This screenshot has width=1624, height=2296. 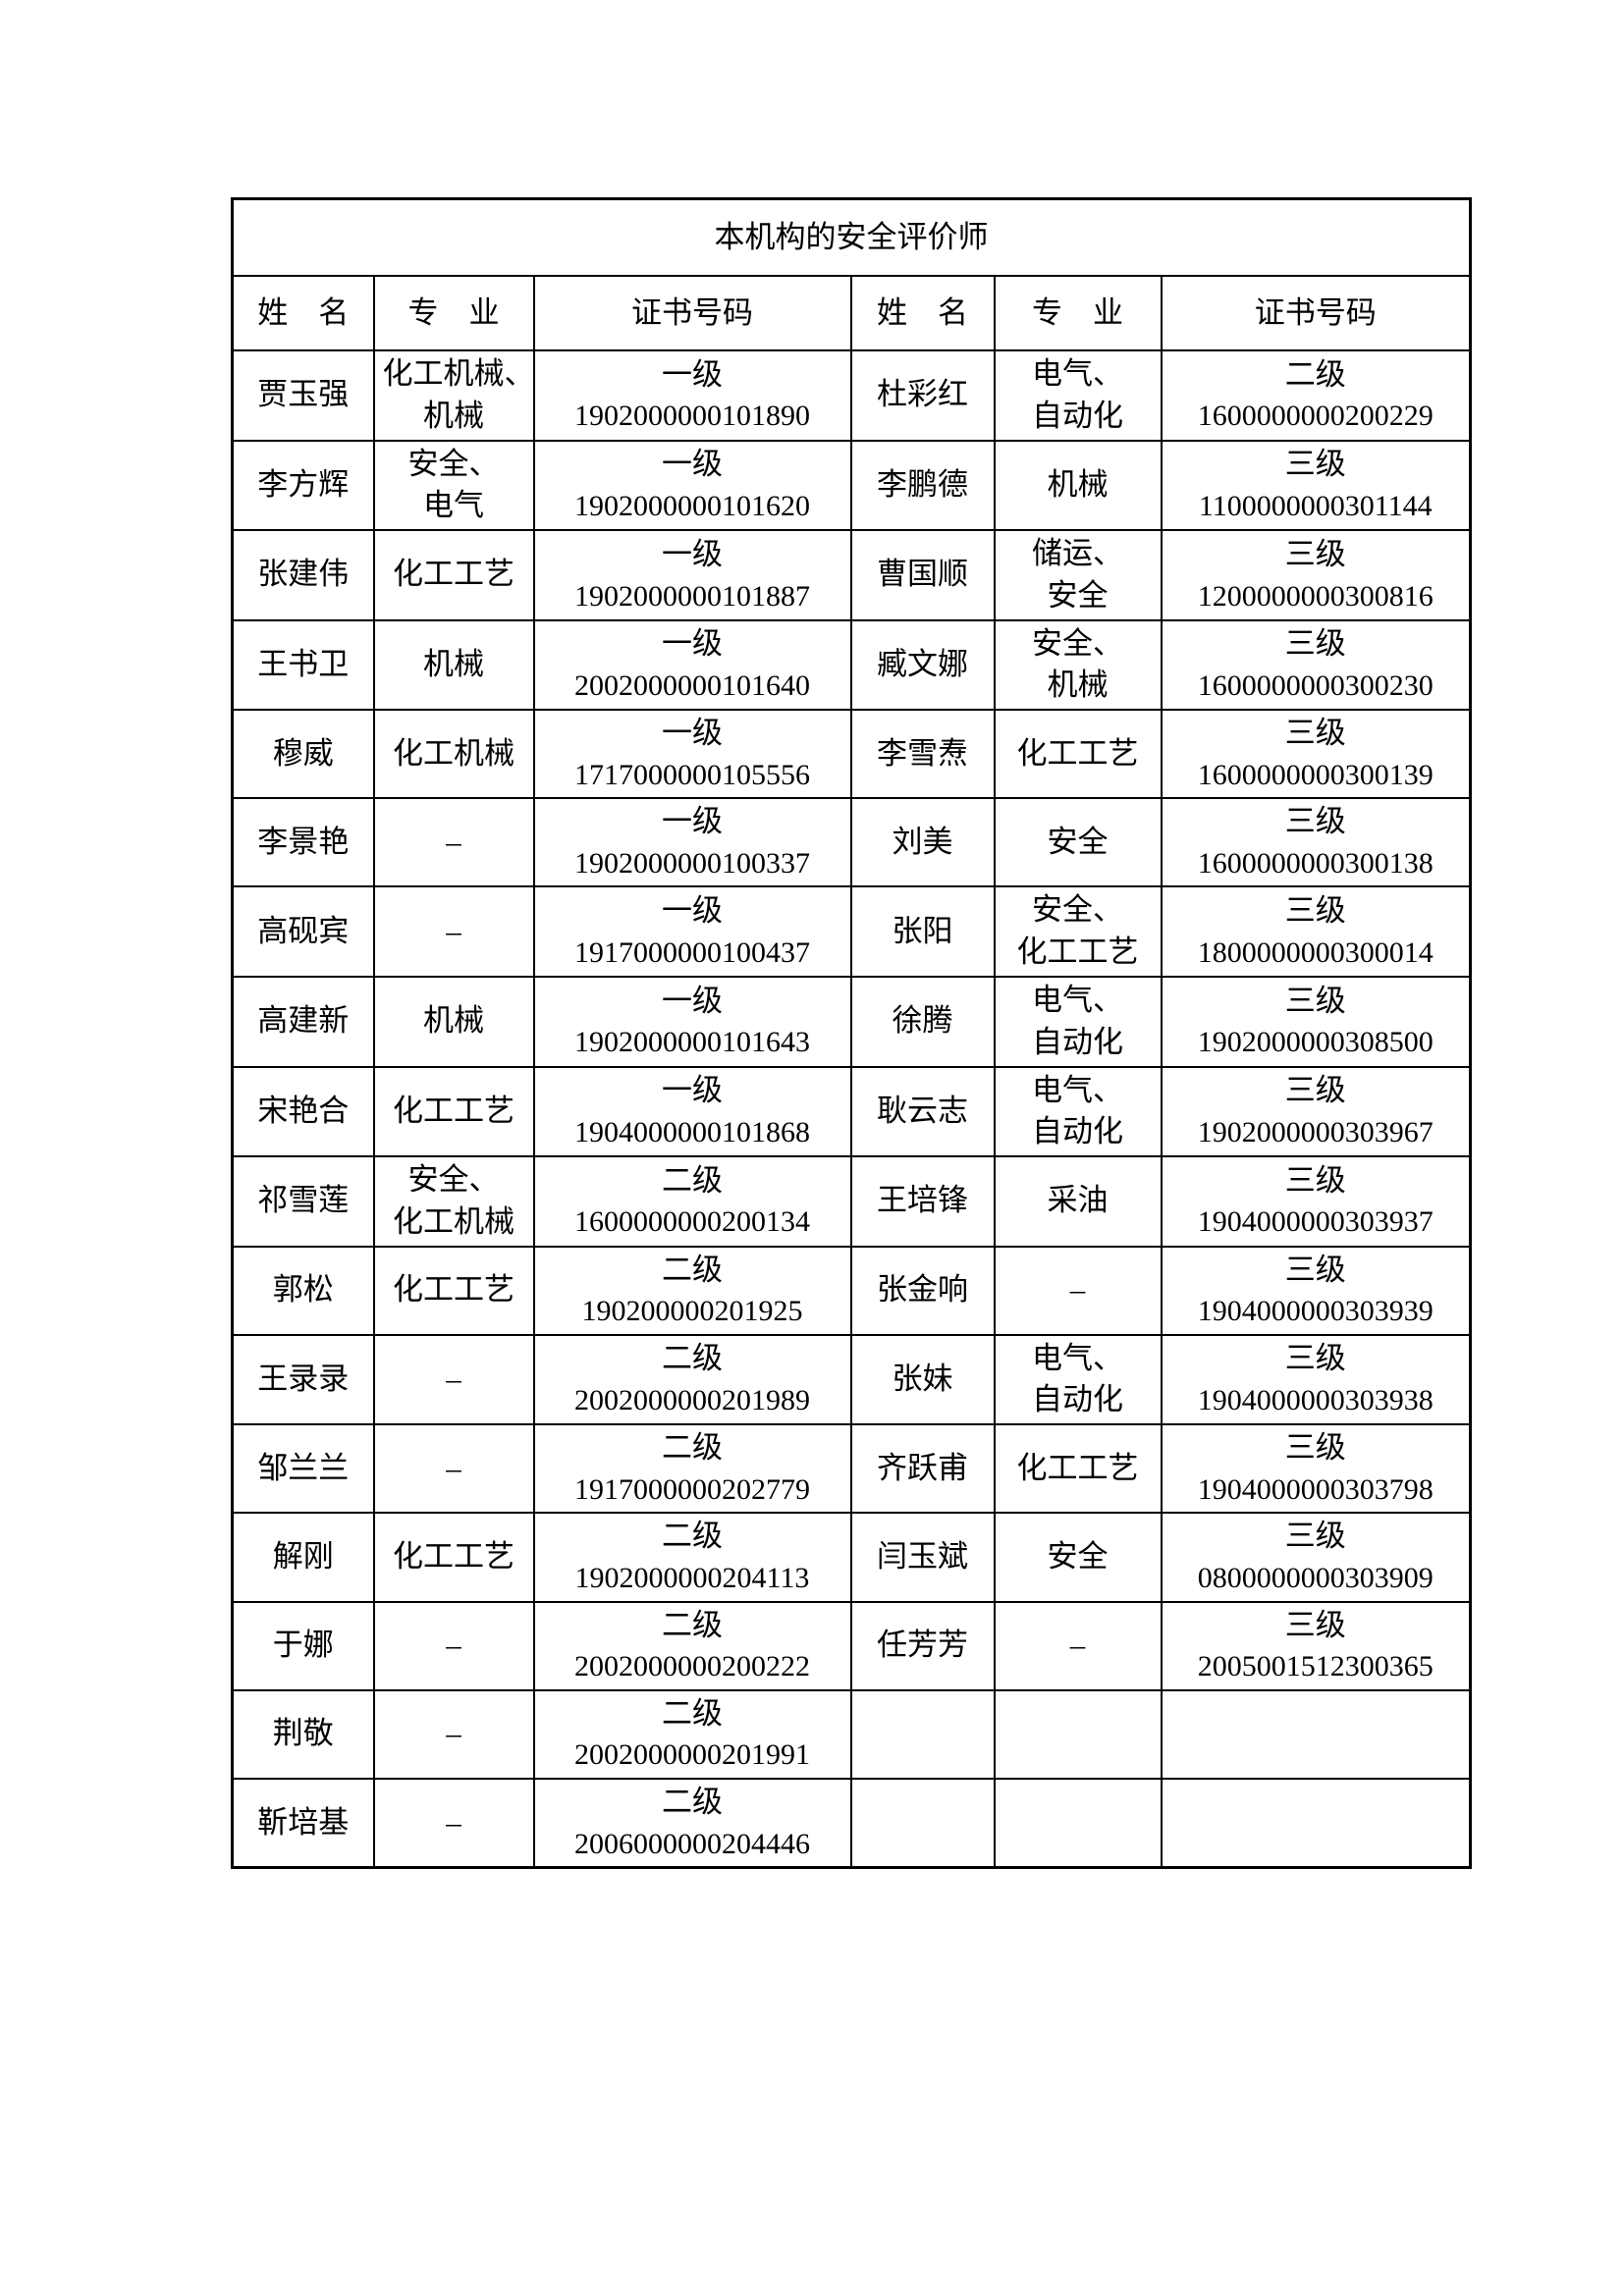 What do you see at coordinates (922, 1823) in the screenshot?
I see `name-cell-right` at bounding box center [922, 1823].